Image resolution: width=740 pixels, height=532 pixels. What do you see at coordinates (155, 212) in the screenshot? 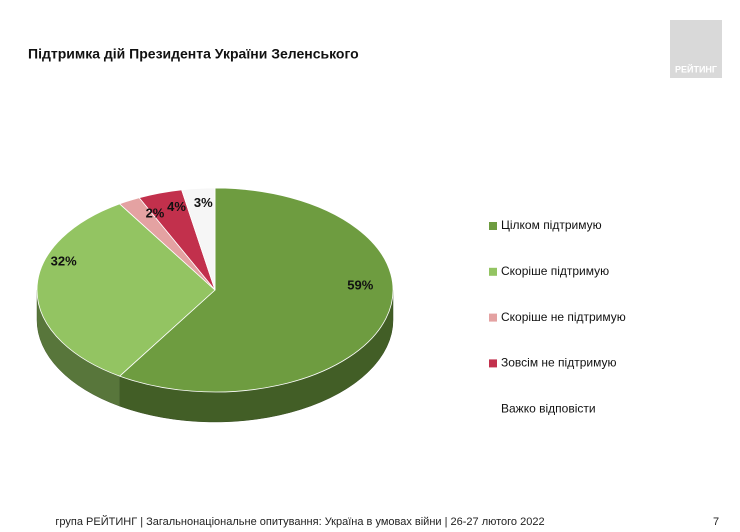
I see `data-label: 2%` at bounding box center [155, 212].